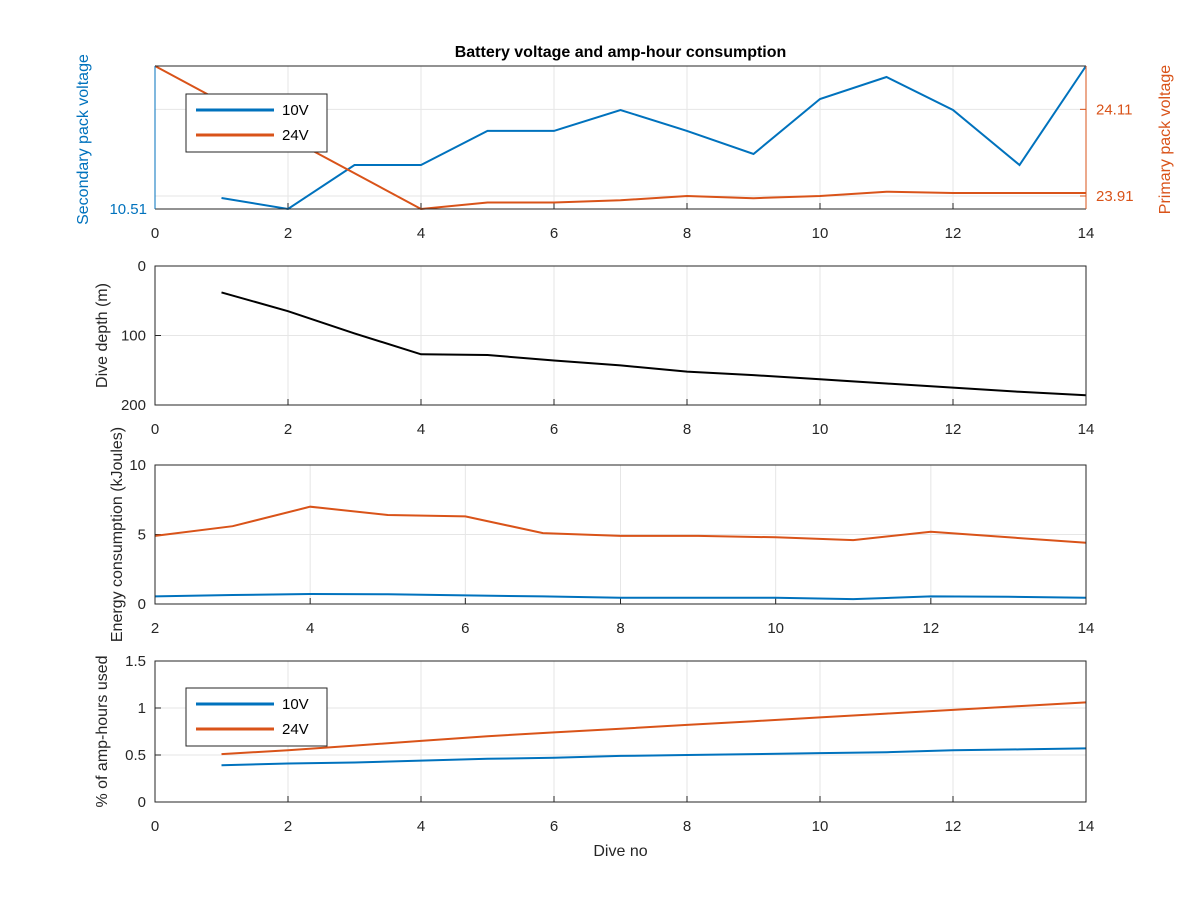 The image size is (1200, 900). What do you see at coordinates (1115, 196) in the screenshot?
I see `y-tick-label-right: 23.91` at bounding box center [1115, 196].